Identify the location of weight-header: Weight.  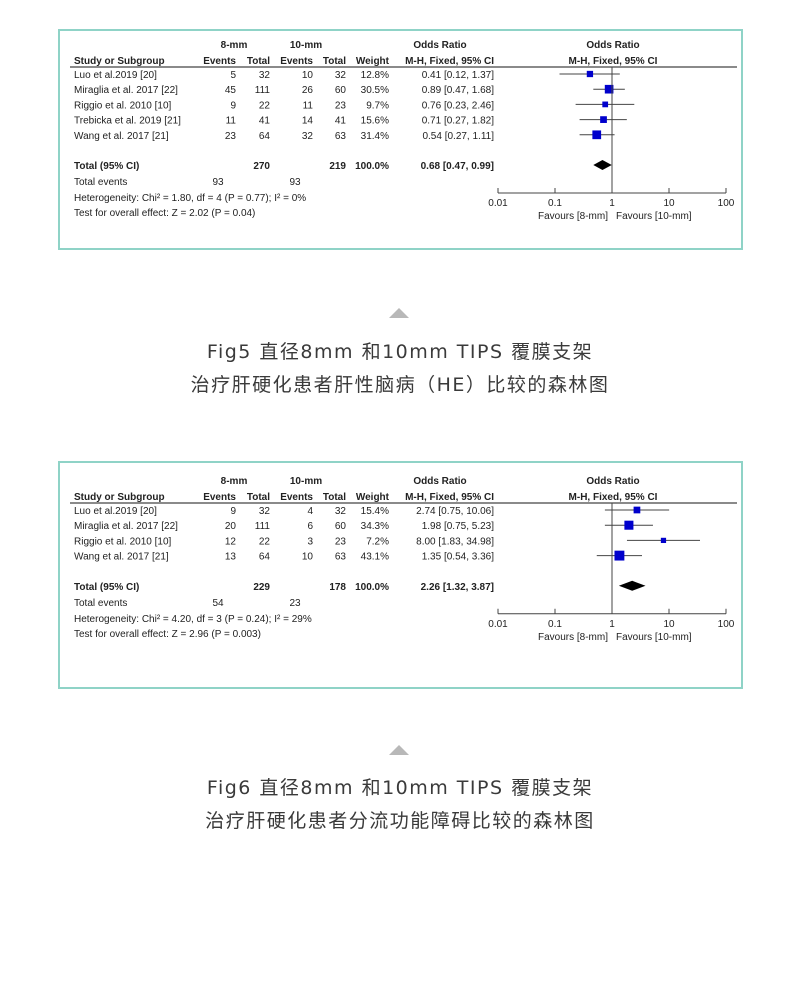
(373, 497).